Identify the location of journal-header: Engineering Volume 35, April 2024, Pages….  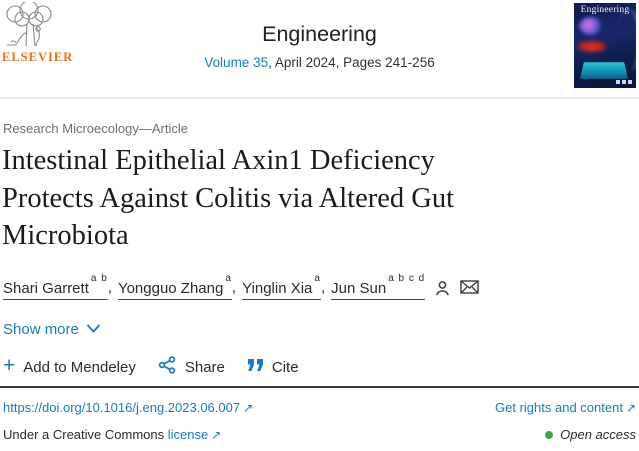
(319, 46).